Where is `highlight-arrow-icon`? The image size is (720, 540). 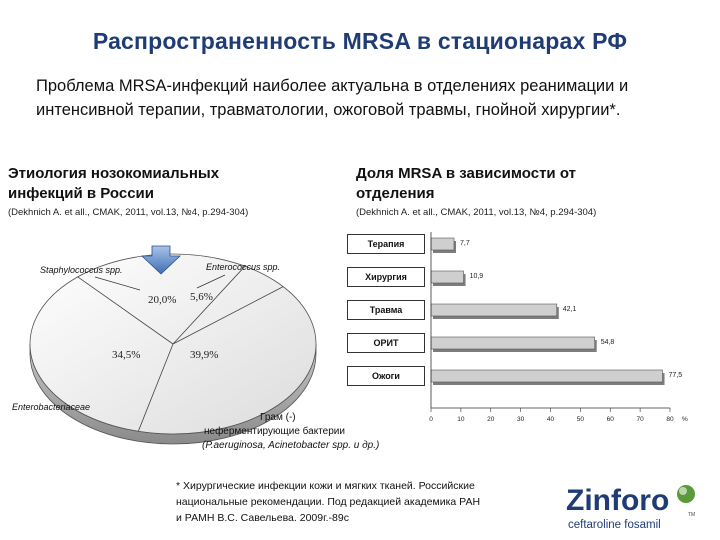
highlight-arrow-icon is located at coordinates (161, 260).